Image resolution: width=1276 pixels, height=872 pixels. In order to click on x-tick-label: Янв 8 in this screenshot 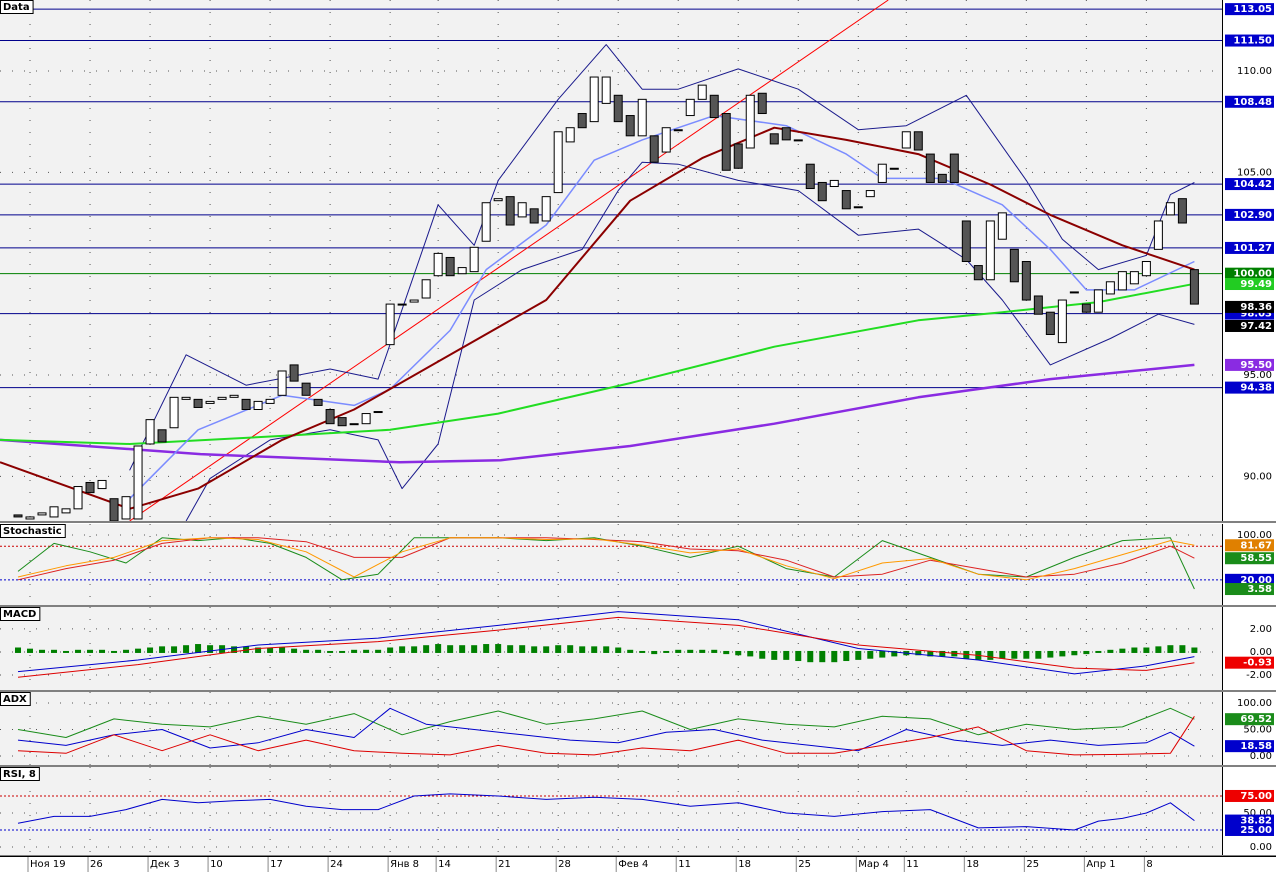, I will do `click(404, 864)`.